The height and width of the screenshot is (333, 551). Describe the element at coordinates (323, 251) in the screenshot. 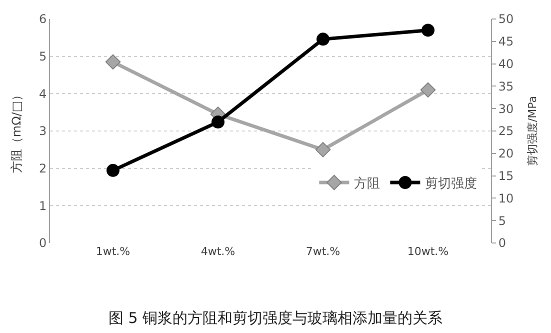

I see `x-tick-label: 7wt.%` at that location.